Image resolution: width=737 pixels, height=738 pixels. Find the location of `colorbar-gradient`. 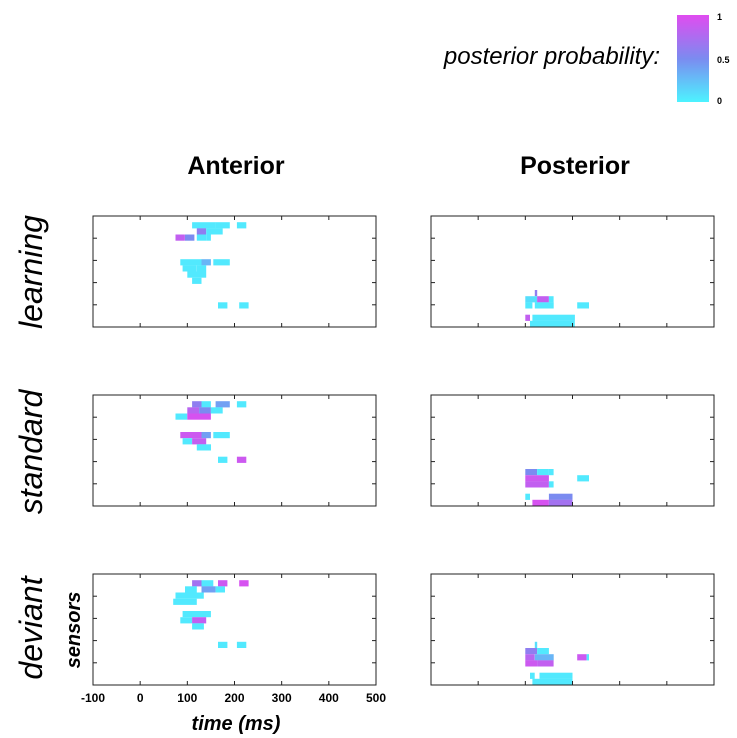

colorbar-gradient is located at coordinates (693, 58).